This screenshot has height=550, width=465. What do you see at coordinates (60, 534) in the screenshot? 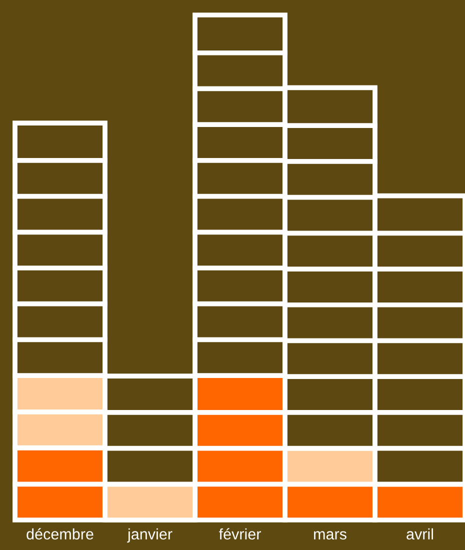
I see `x-tick-label: décembre` at bounding box center [60, 534].